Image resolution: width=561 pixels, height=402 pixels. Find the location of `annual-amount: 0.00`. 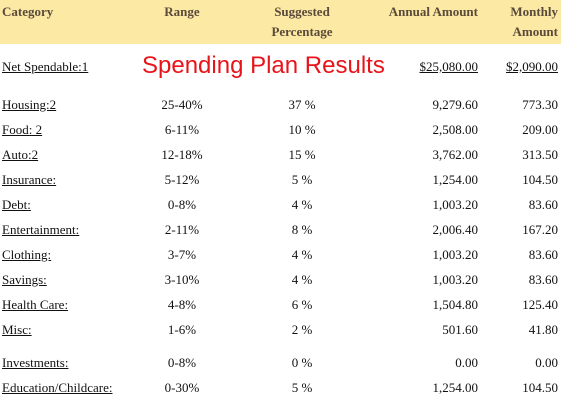

annual-amount: 0.00 is located at coordinates (466, 362).